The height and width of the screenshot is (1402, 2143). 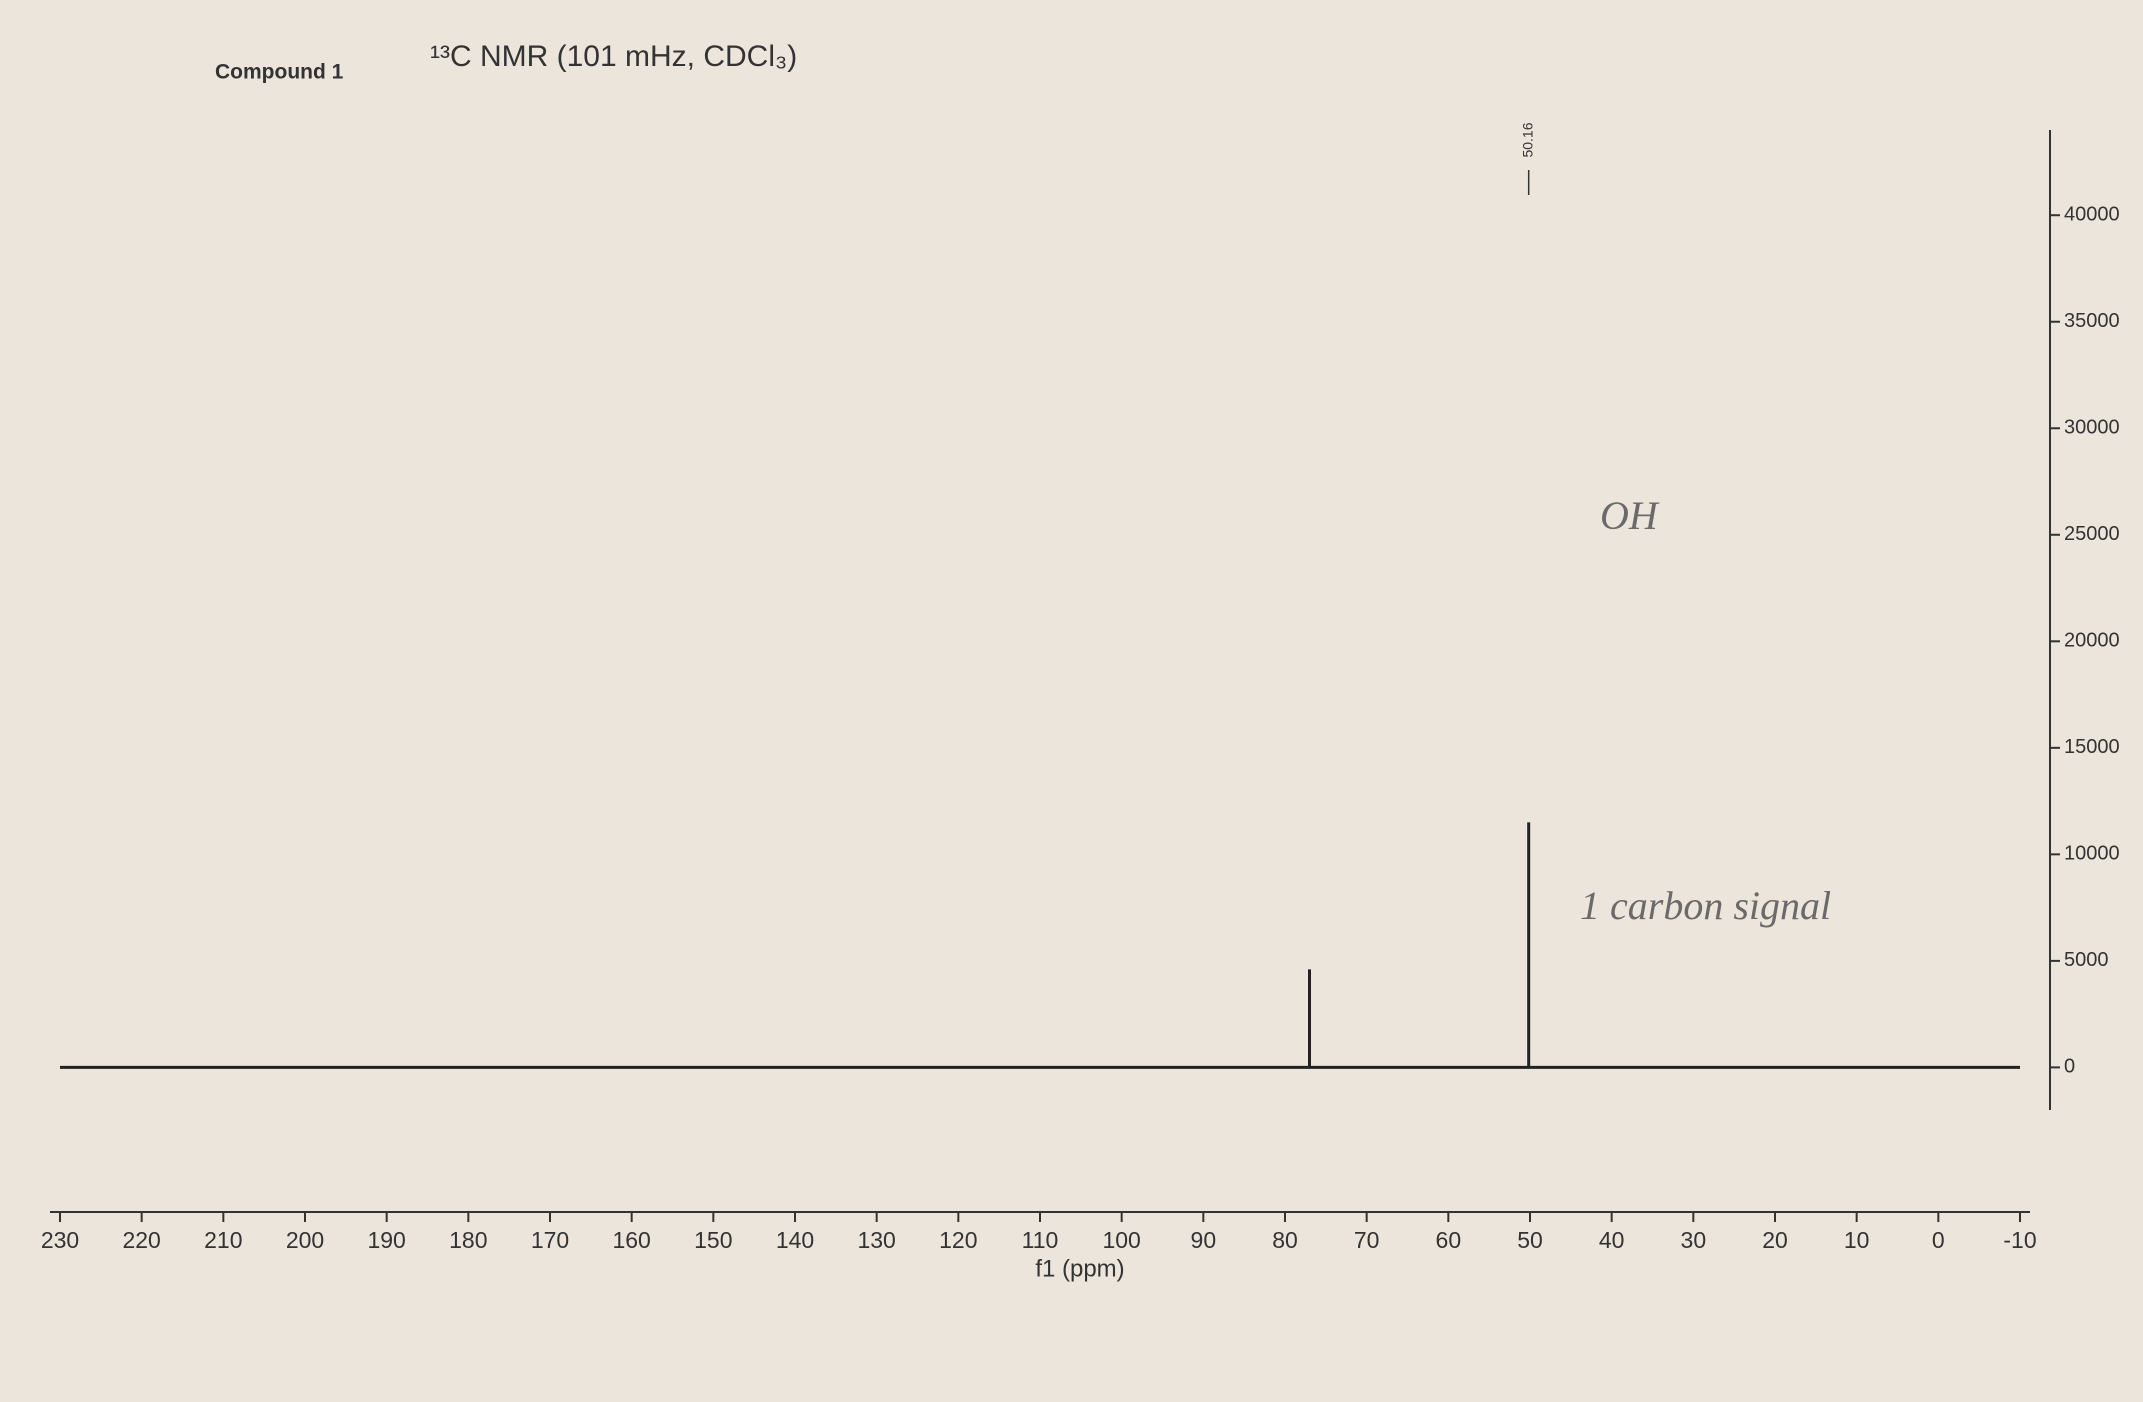 I want to click on chart-title: ¹³C NMR (101 mHz, CDCl₃), so click(x=613, y=56).